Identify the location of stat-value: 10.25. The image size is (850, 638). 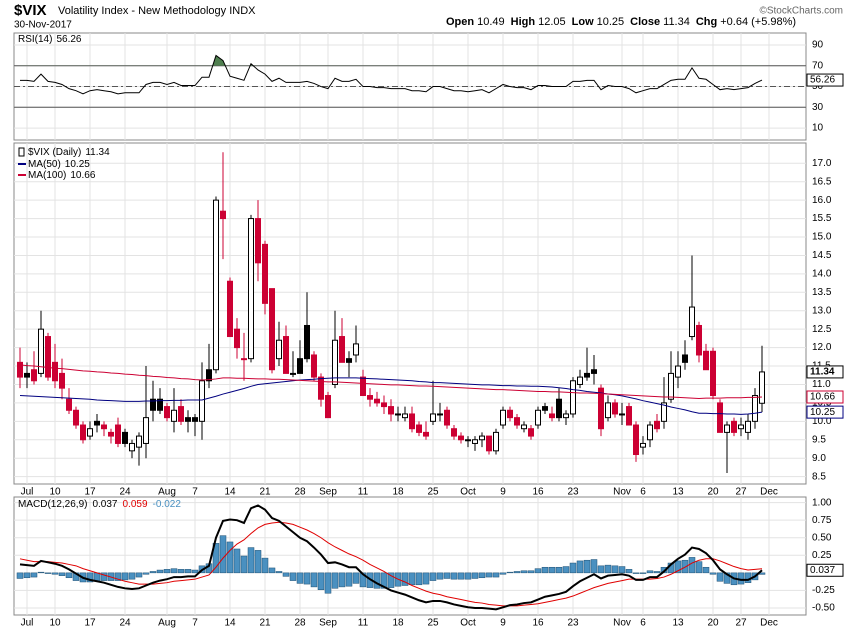
(611, 22).